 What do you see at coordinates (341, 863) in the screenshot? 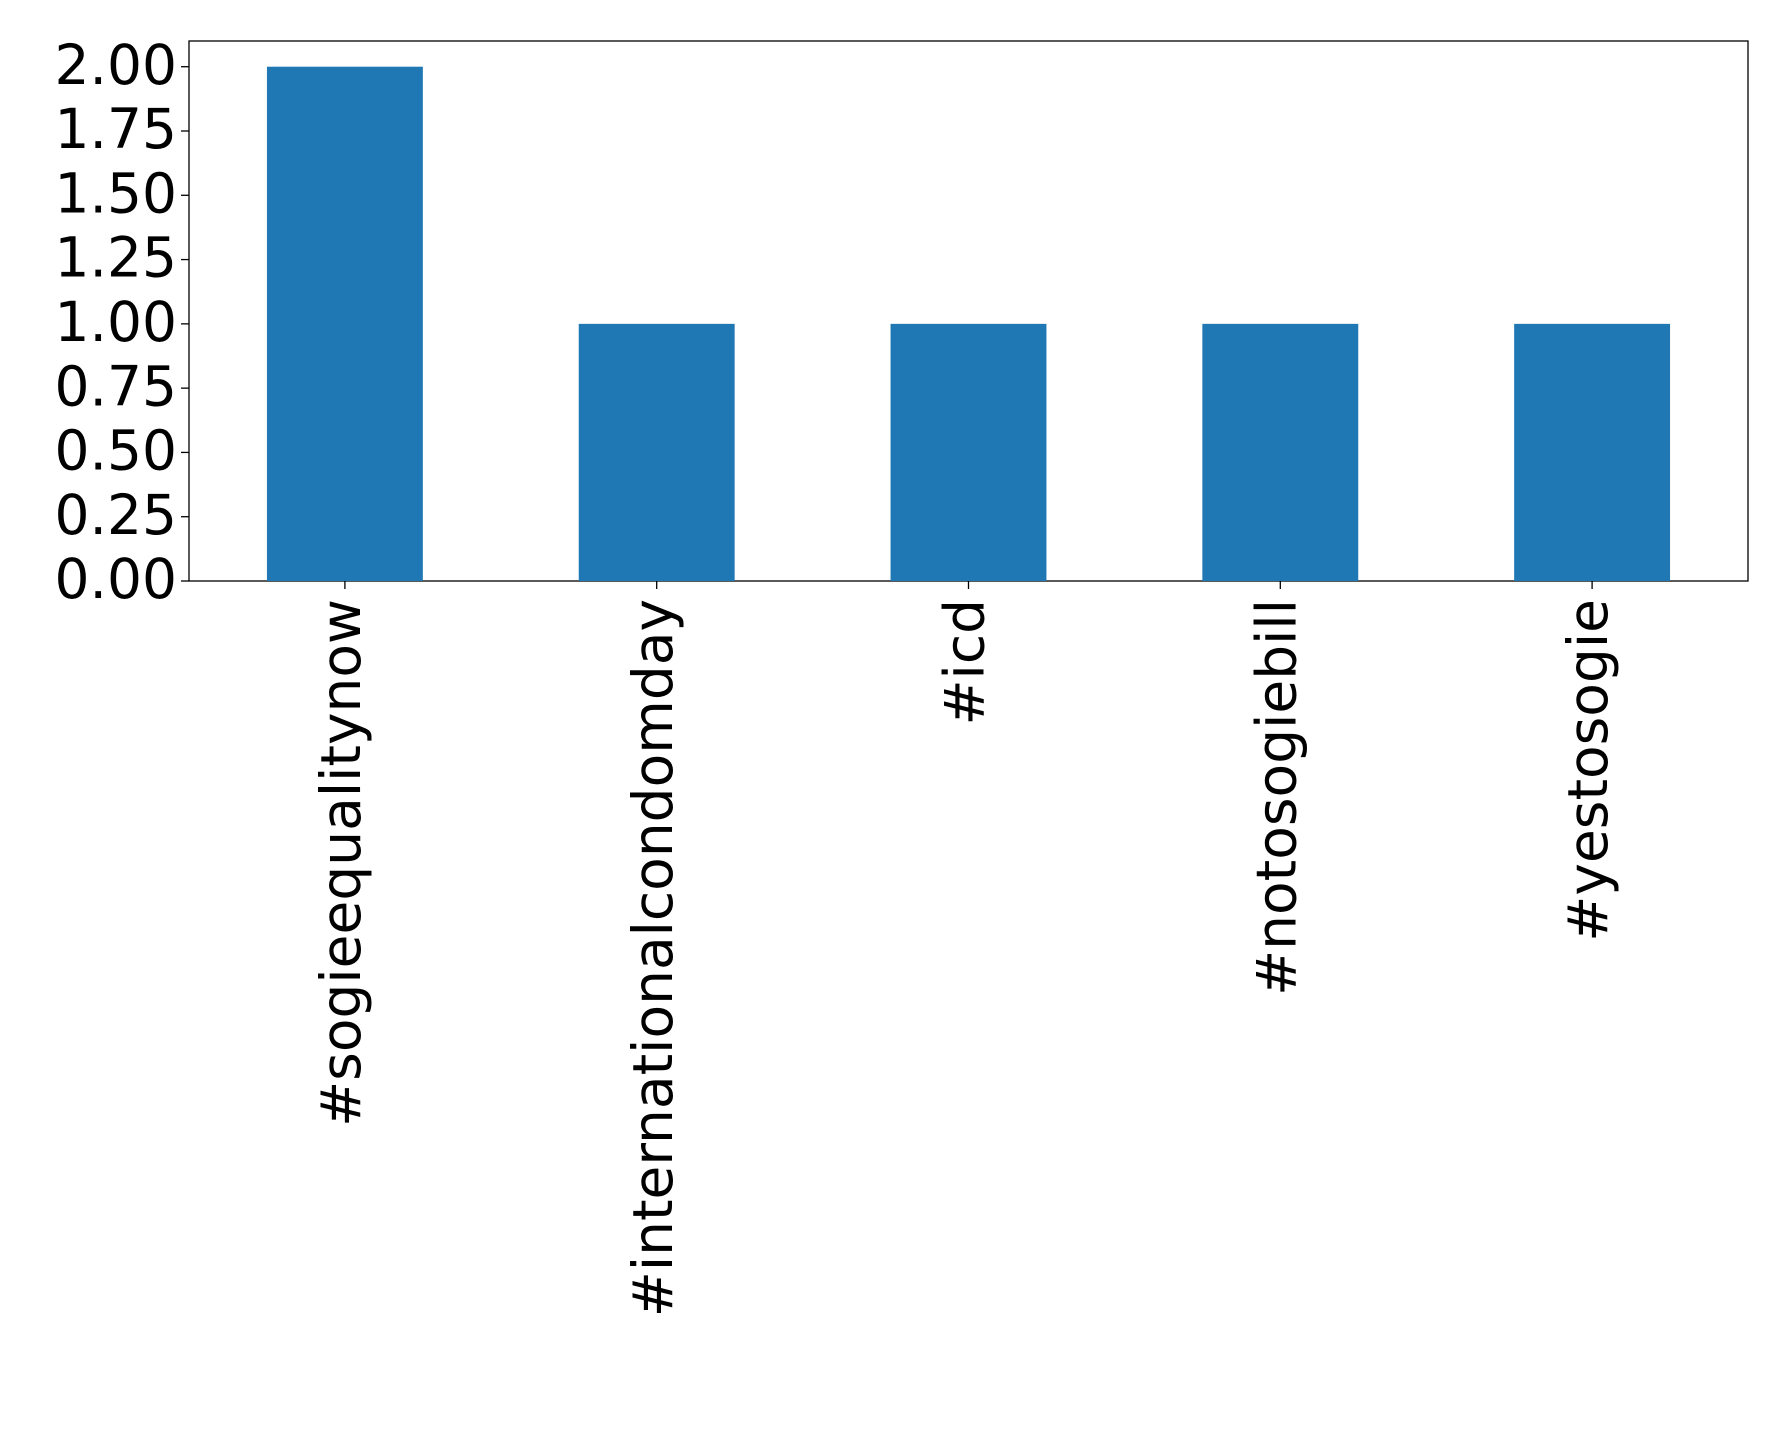
I see `x-tick-label: #sogieequalitynow` at bounding box center [341, 863].